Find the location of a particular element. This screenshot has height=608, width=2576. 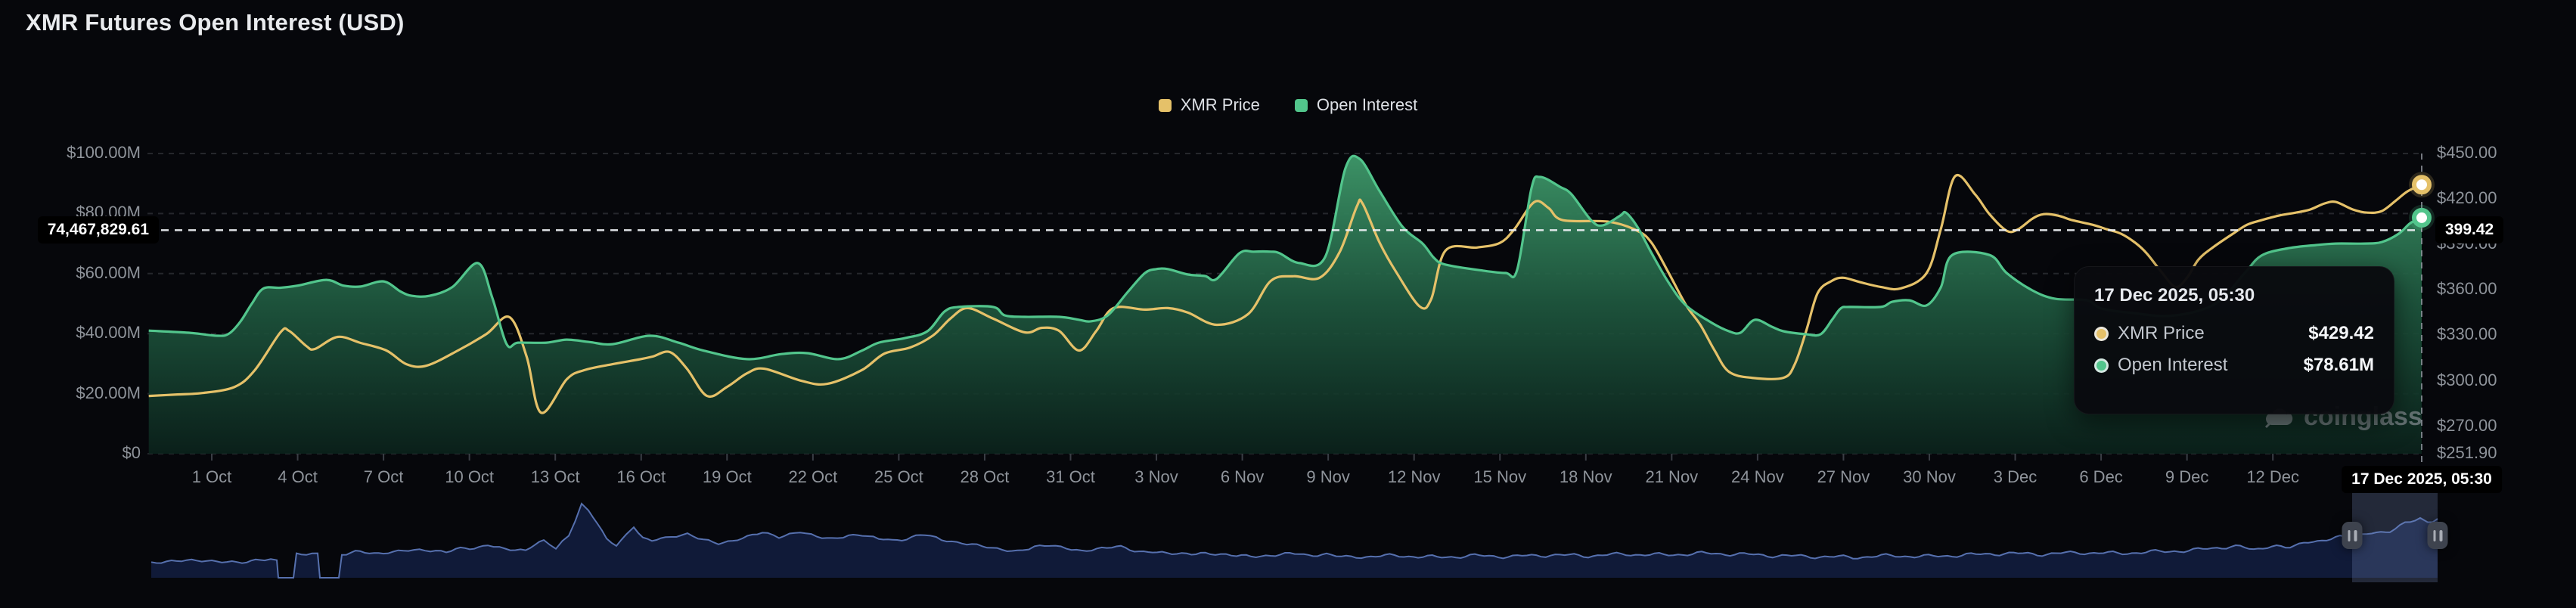

legend-label-xmr-price: XMR Price is located at coordinates (1220, 104).